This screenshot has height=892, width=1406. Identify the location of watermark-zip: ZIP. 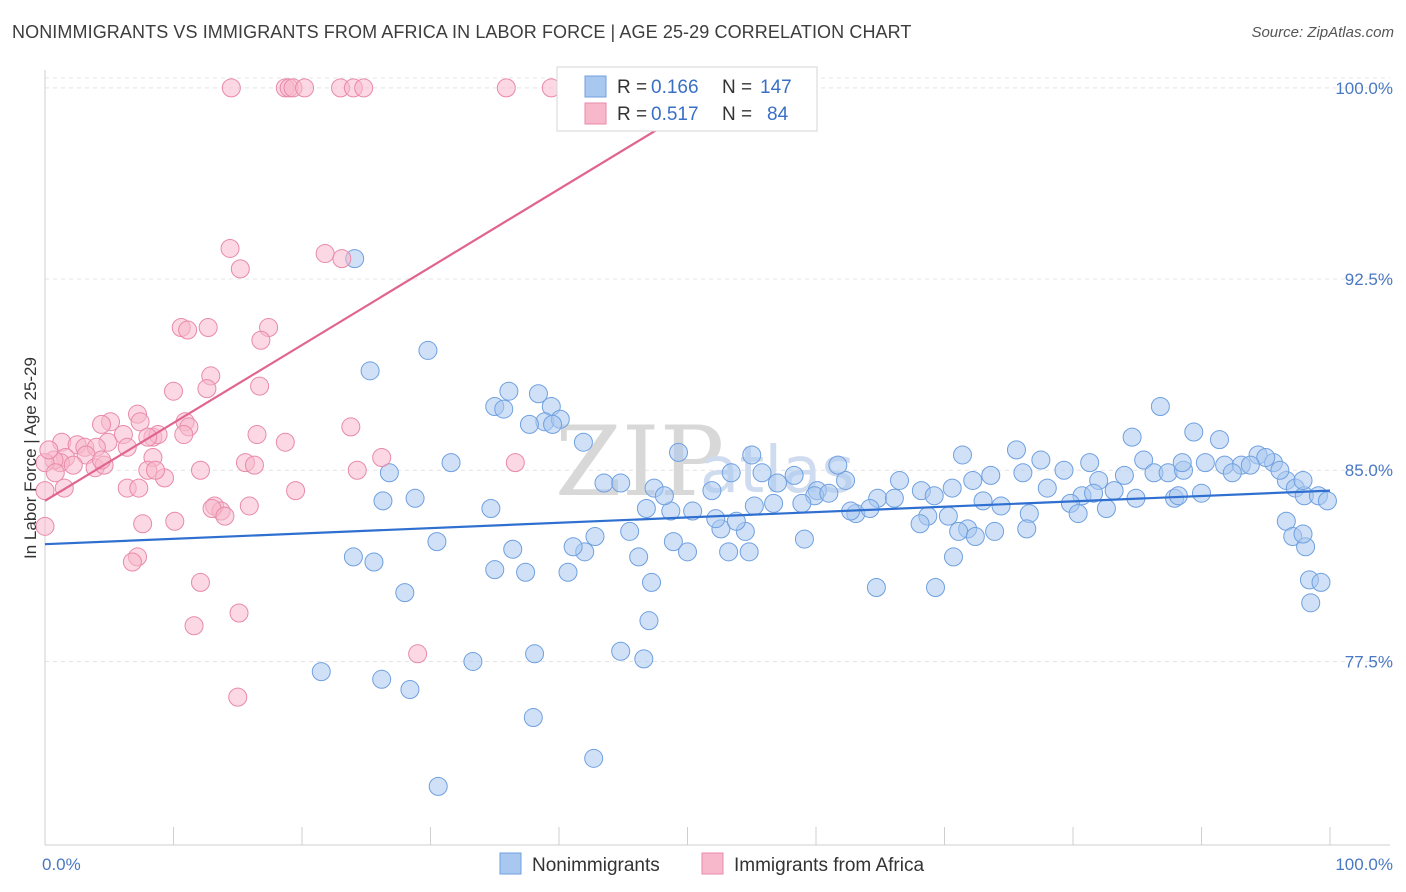
(639, 462).